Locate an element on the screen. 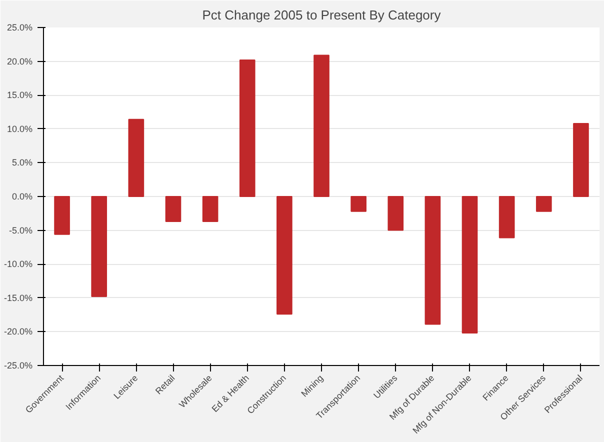 Image resolution: width=604 pixels, height=442 pixels. y-tick-label: 25.0% is located at coordinates (19, 27).